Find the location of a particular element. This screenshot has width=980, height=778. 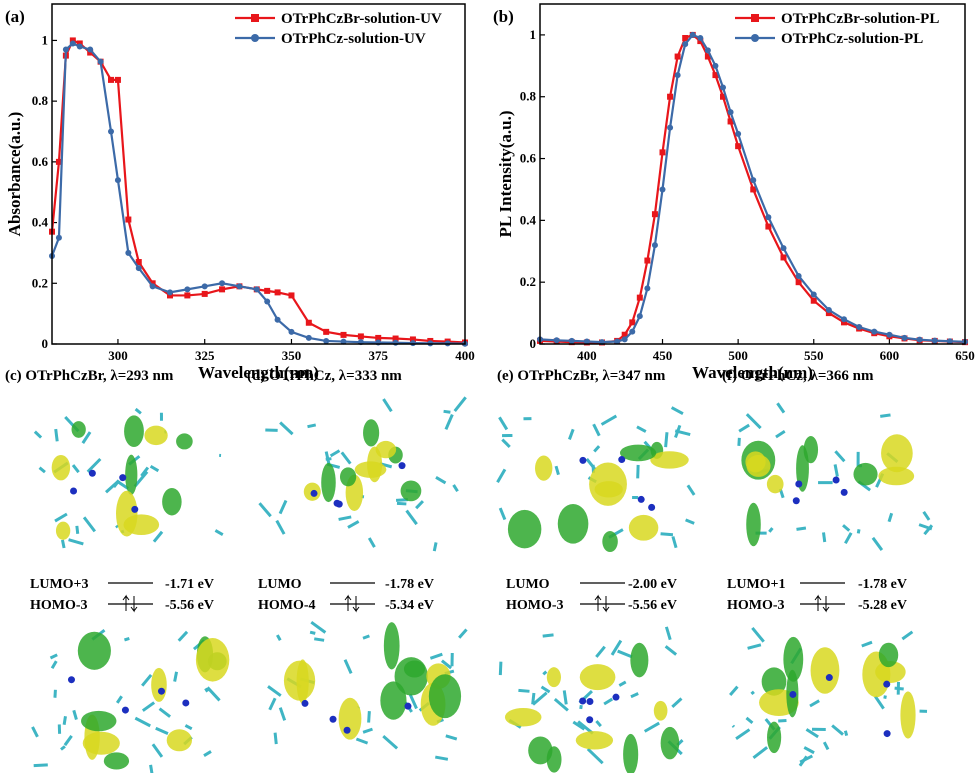

level-energy: -5.56 eV is located at coordinates (652, 605).